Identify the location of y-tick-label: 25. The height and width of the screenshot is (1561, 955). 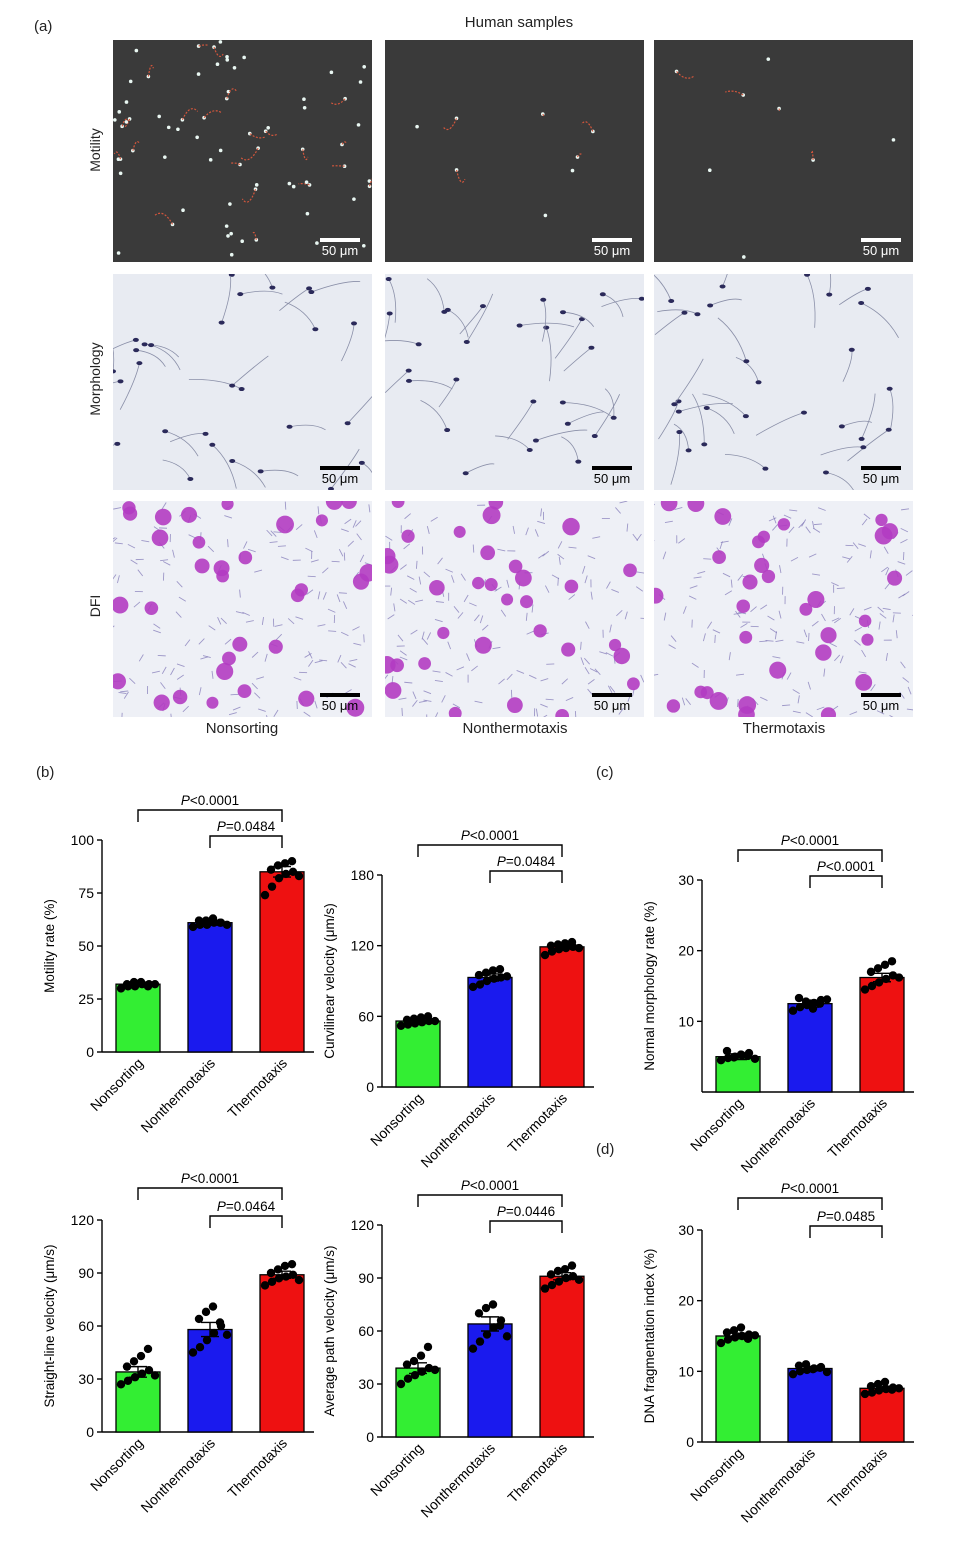
(86, 999).